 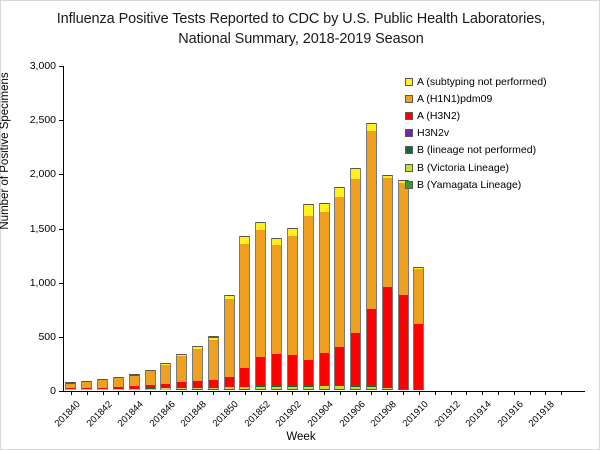 What do you see at coordinates (482, 81) in the screenshot?
I see `legend-label: A (subtyping not performed)` at bounding box center [482, 81].